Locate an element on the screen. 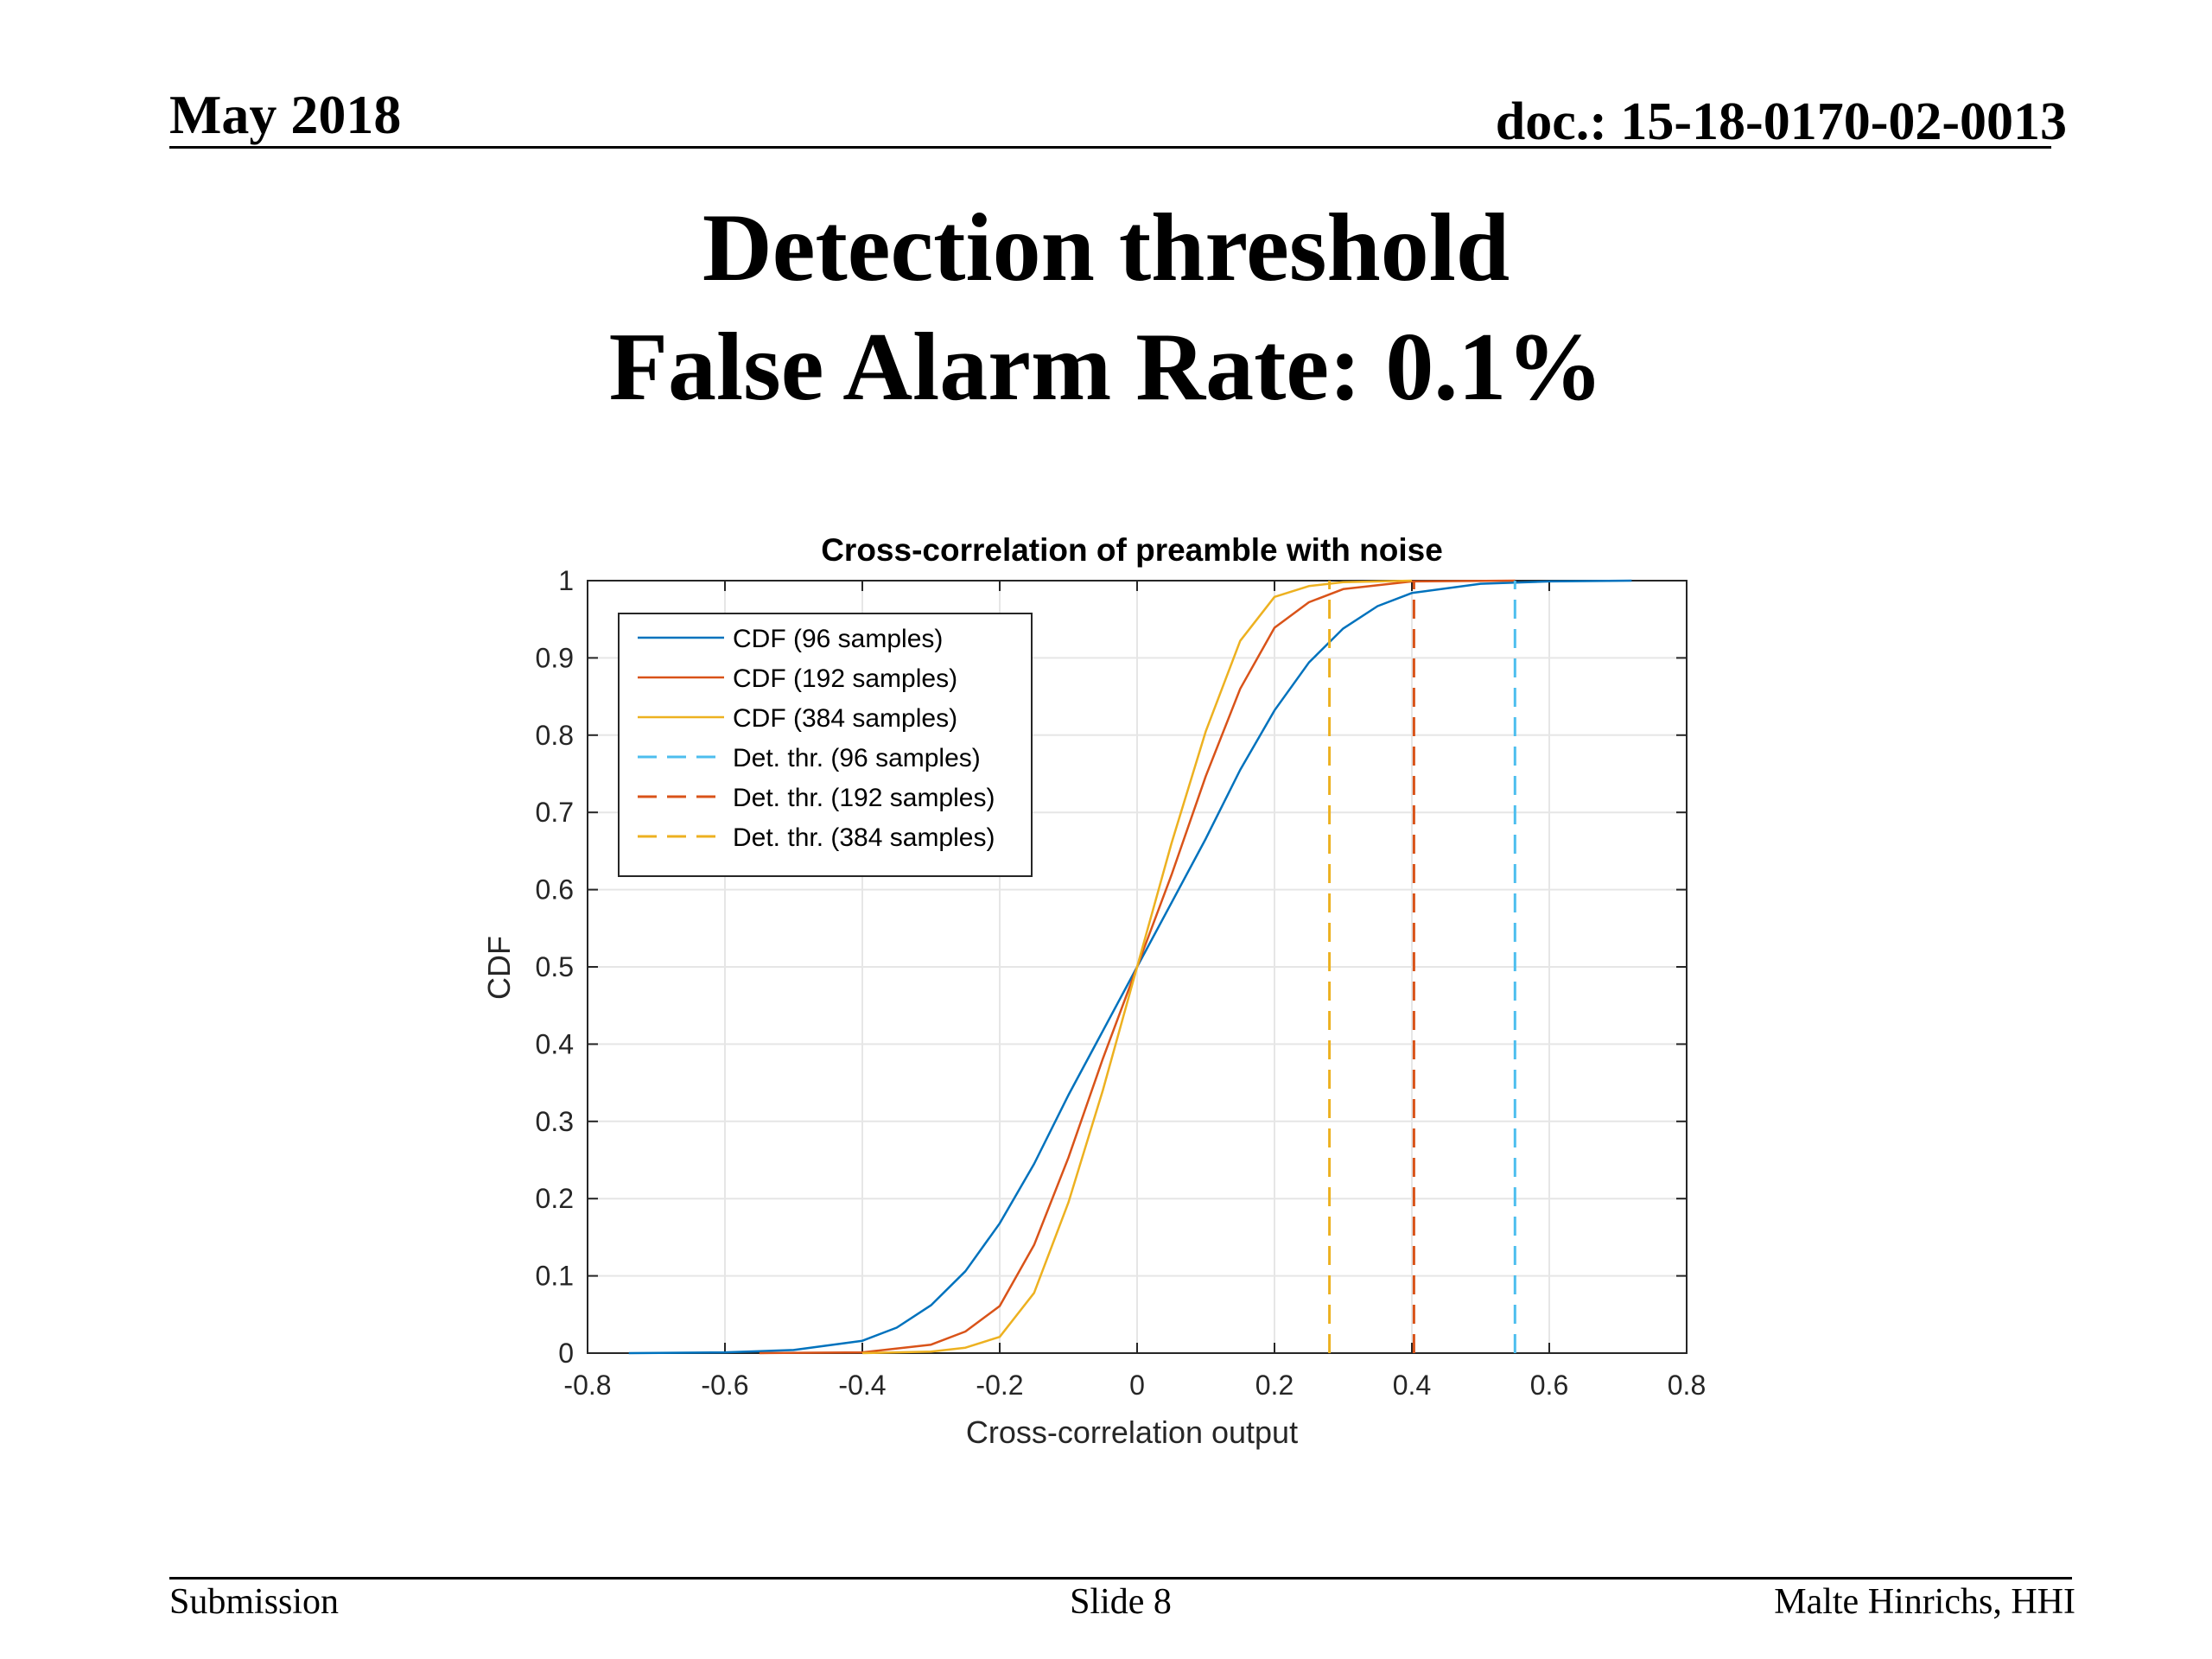 Image resolution: width=2212 pixels, height=1659 pixels. footer-submission: Submission is located at coordinates (254, 1602).